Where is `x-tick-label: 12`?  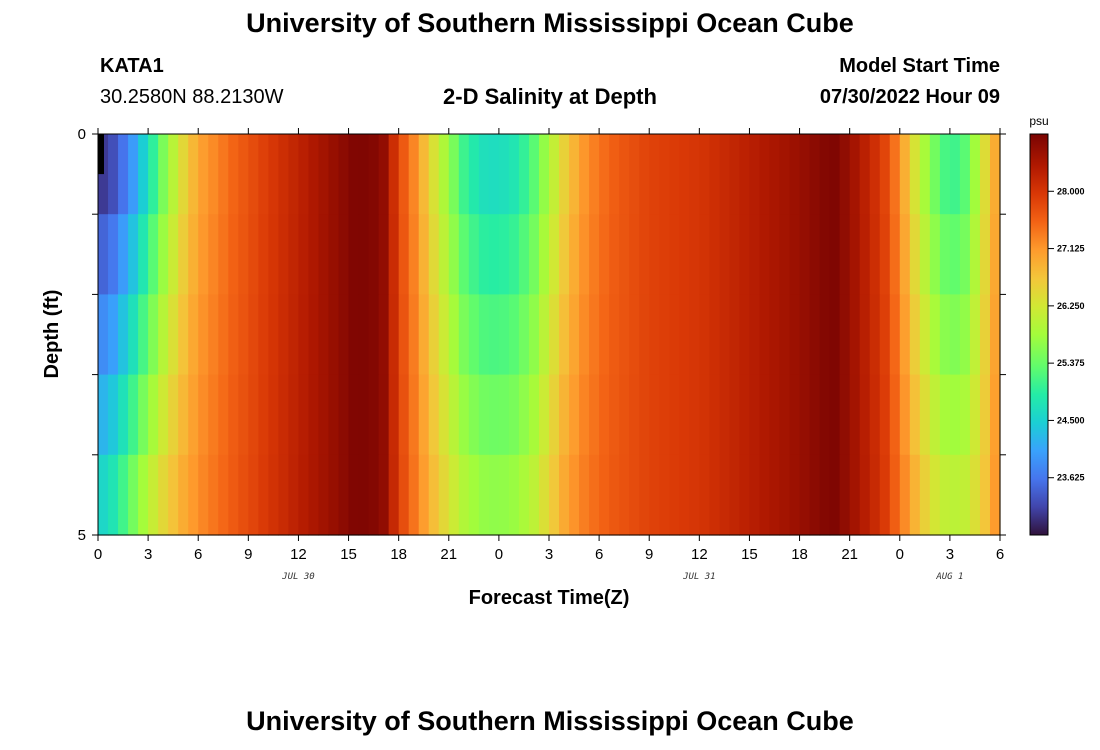
x-tick-label: 12 is located at coordinates (298, 554).